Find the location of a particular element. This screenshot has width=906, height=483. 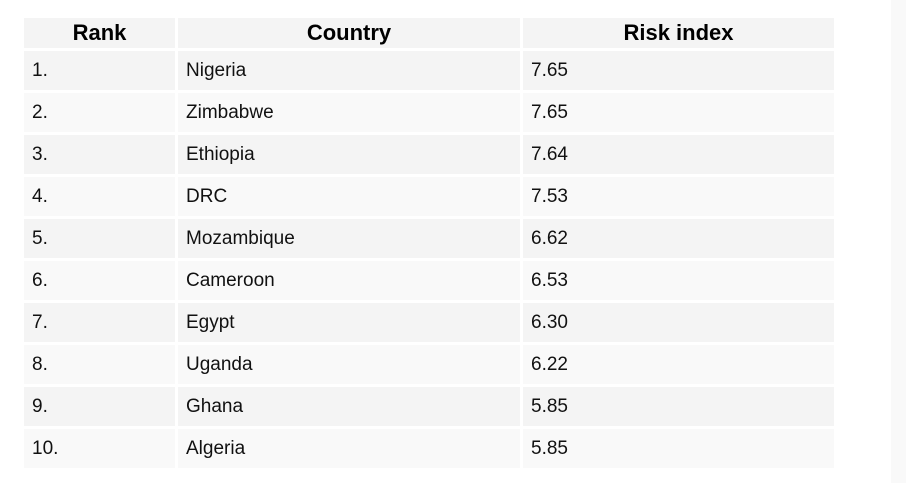

scrollbar is located at coordinates (898, 241).